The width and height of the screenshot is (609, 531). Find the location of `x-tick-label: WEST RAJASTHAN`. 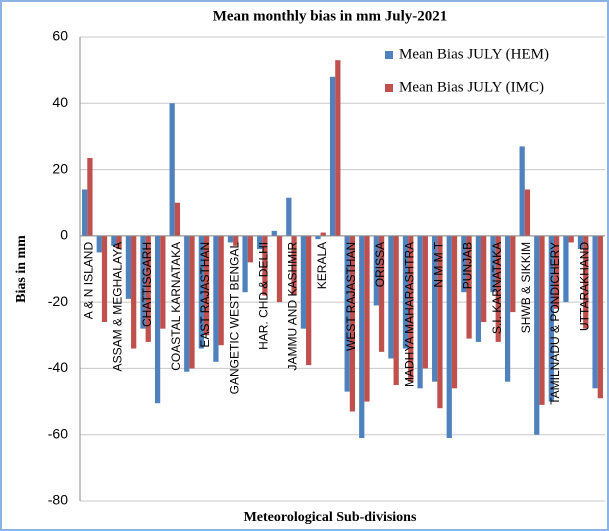

x-tick-label: WEST RAJASTHAN is located at coordinates (351, 296).